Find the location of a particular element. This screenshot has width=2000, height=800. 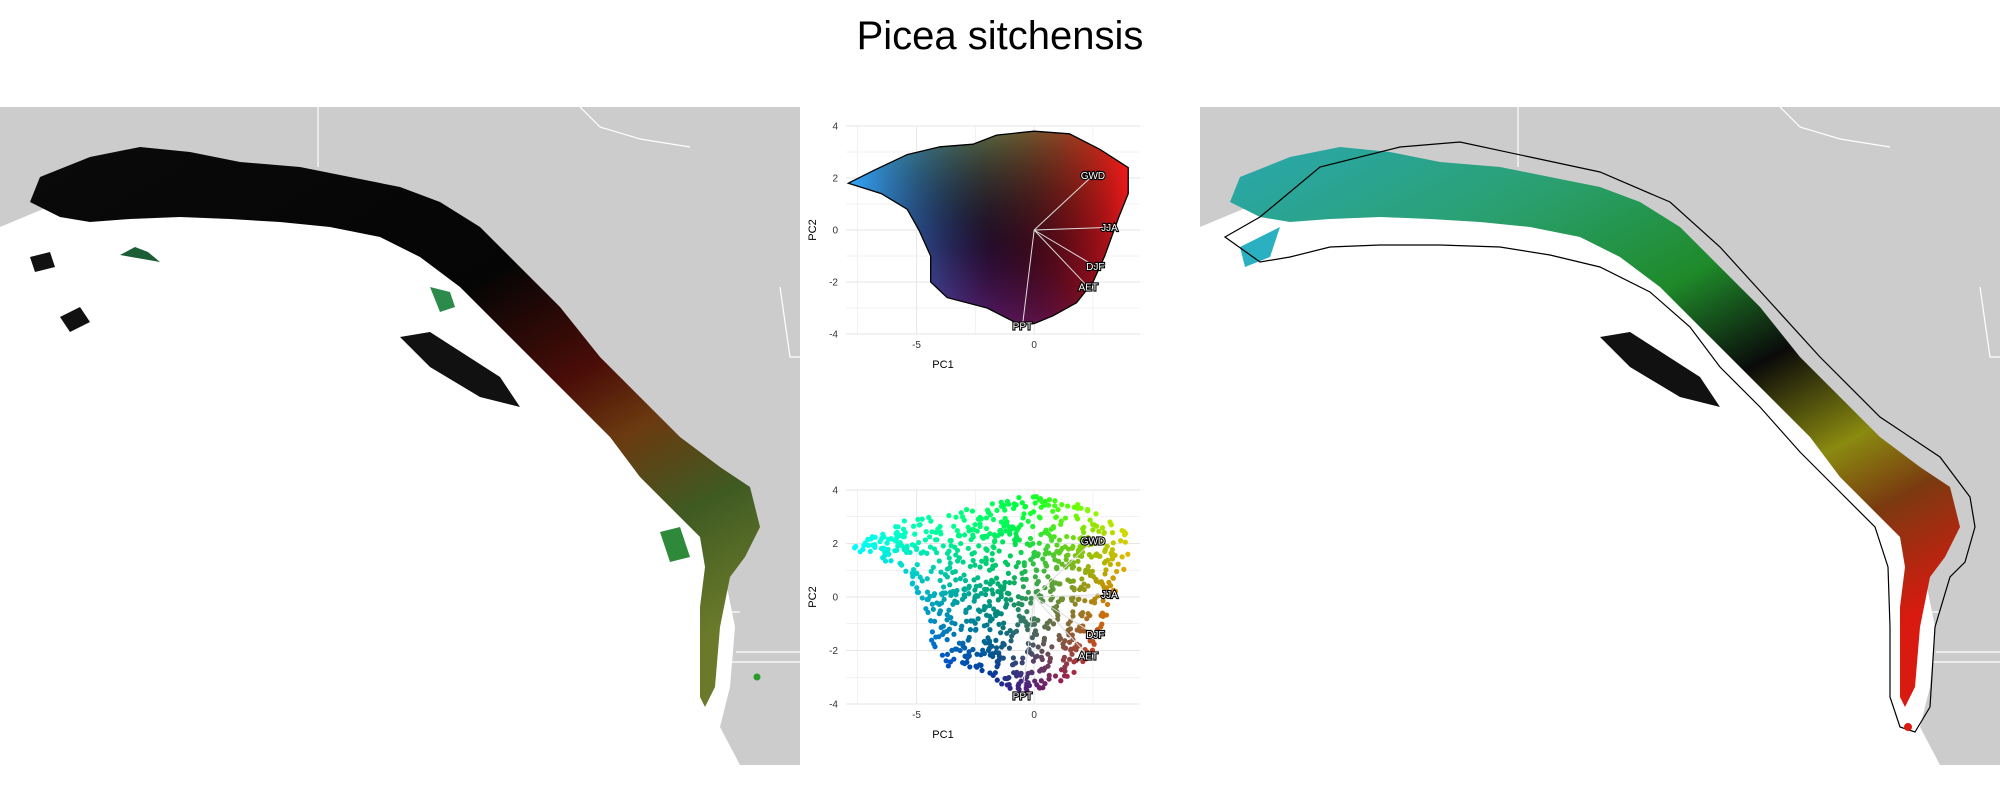

y-tick-label: 0 is located at coordinates (835, 598).